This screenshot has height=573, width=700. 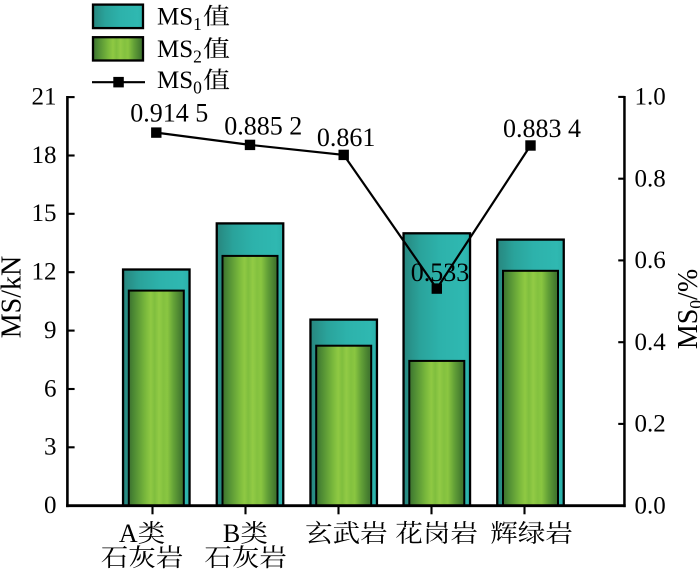 I want to click on svg-text: B, so click(x=231, y=533).